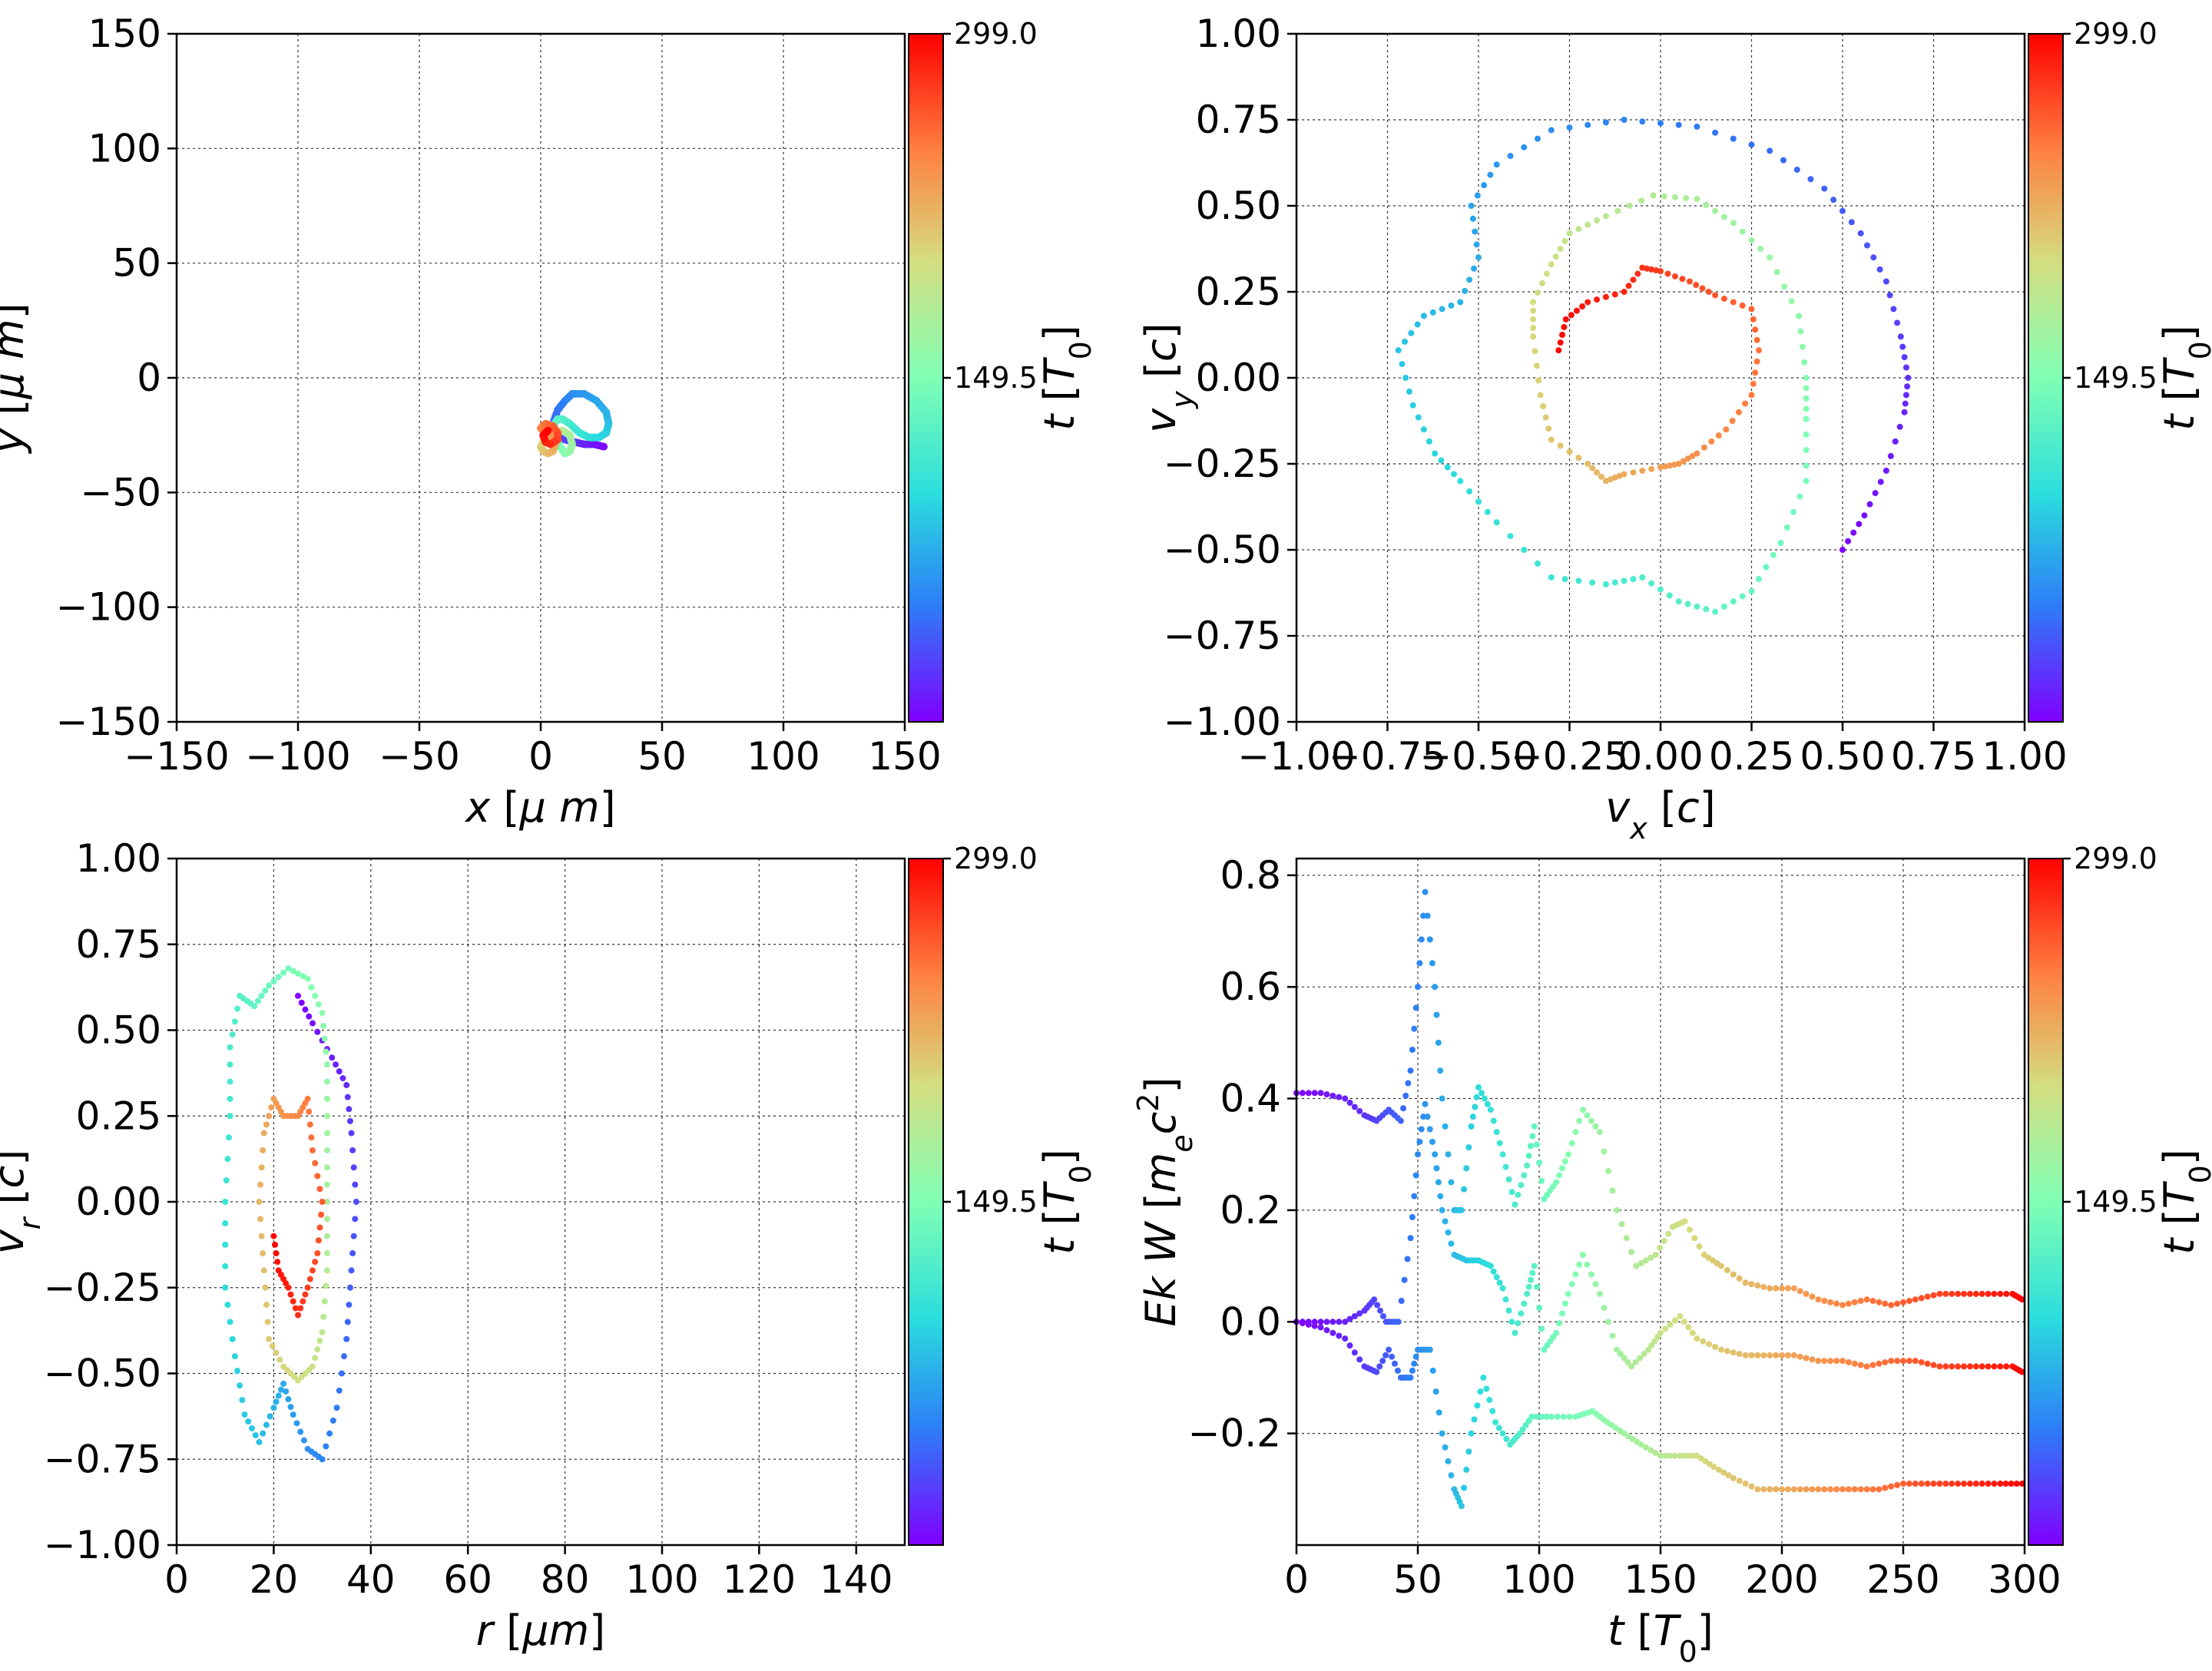 The width and height of the screenshot is (2212, 1671). I want to click on x-tick-label: 140, so click(856, 1579).